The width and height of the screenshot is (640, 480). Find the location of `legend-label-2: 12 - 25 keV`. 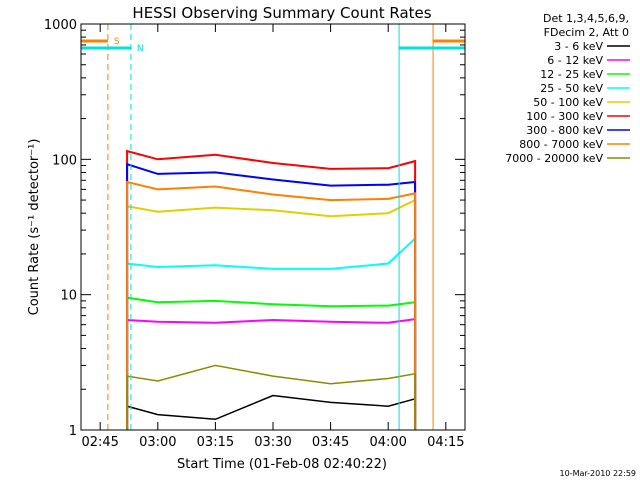

legend-label-2: 12 - 25 keV is located at coordinates (571, 74).